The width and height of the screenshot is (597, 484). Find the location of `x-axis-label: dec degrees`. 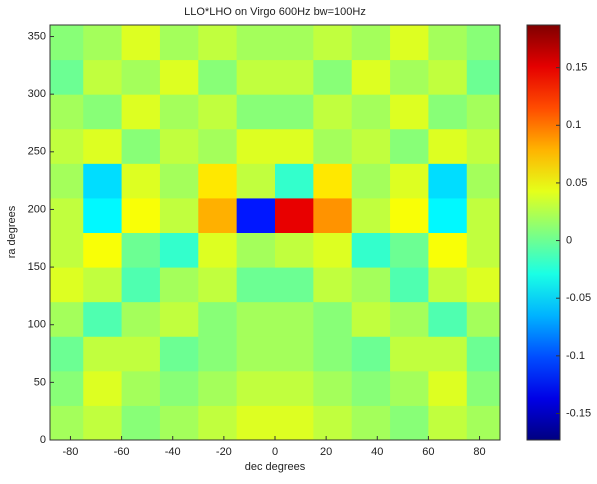

x-axis-label: dec degrees is located at coordinates (275, 467).